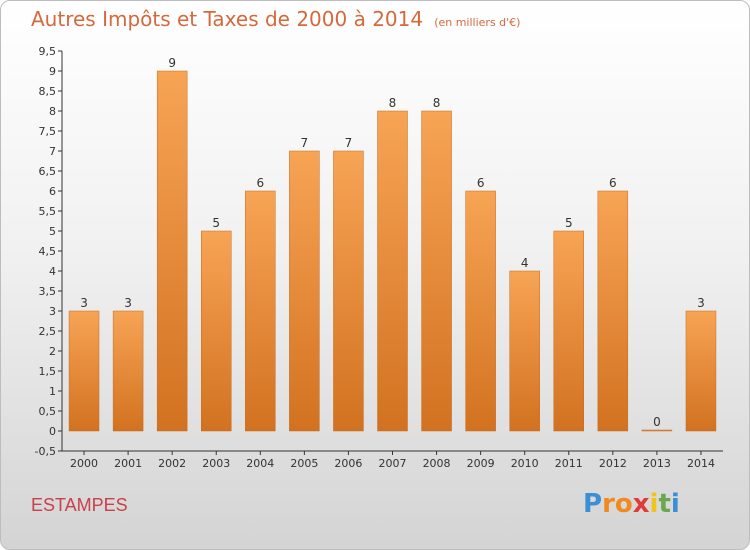 The height and width of the screenshot is (550, 750). Describe the element at coordinates (48, 371) in the screenshot. I see `y-tick-label: 1,5` at that location.